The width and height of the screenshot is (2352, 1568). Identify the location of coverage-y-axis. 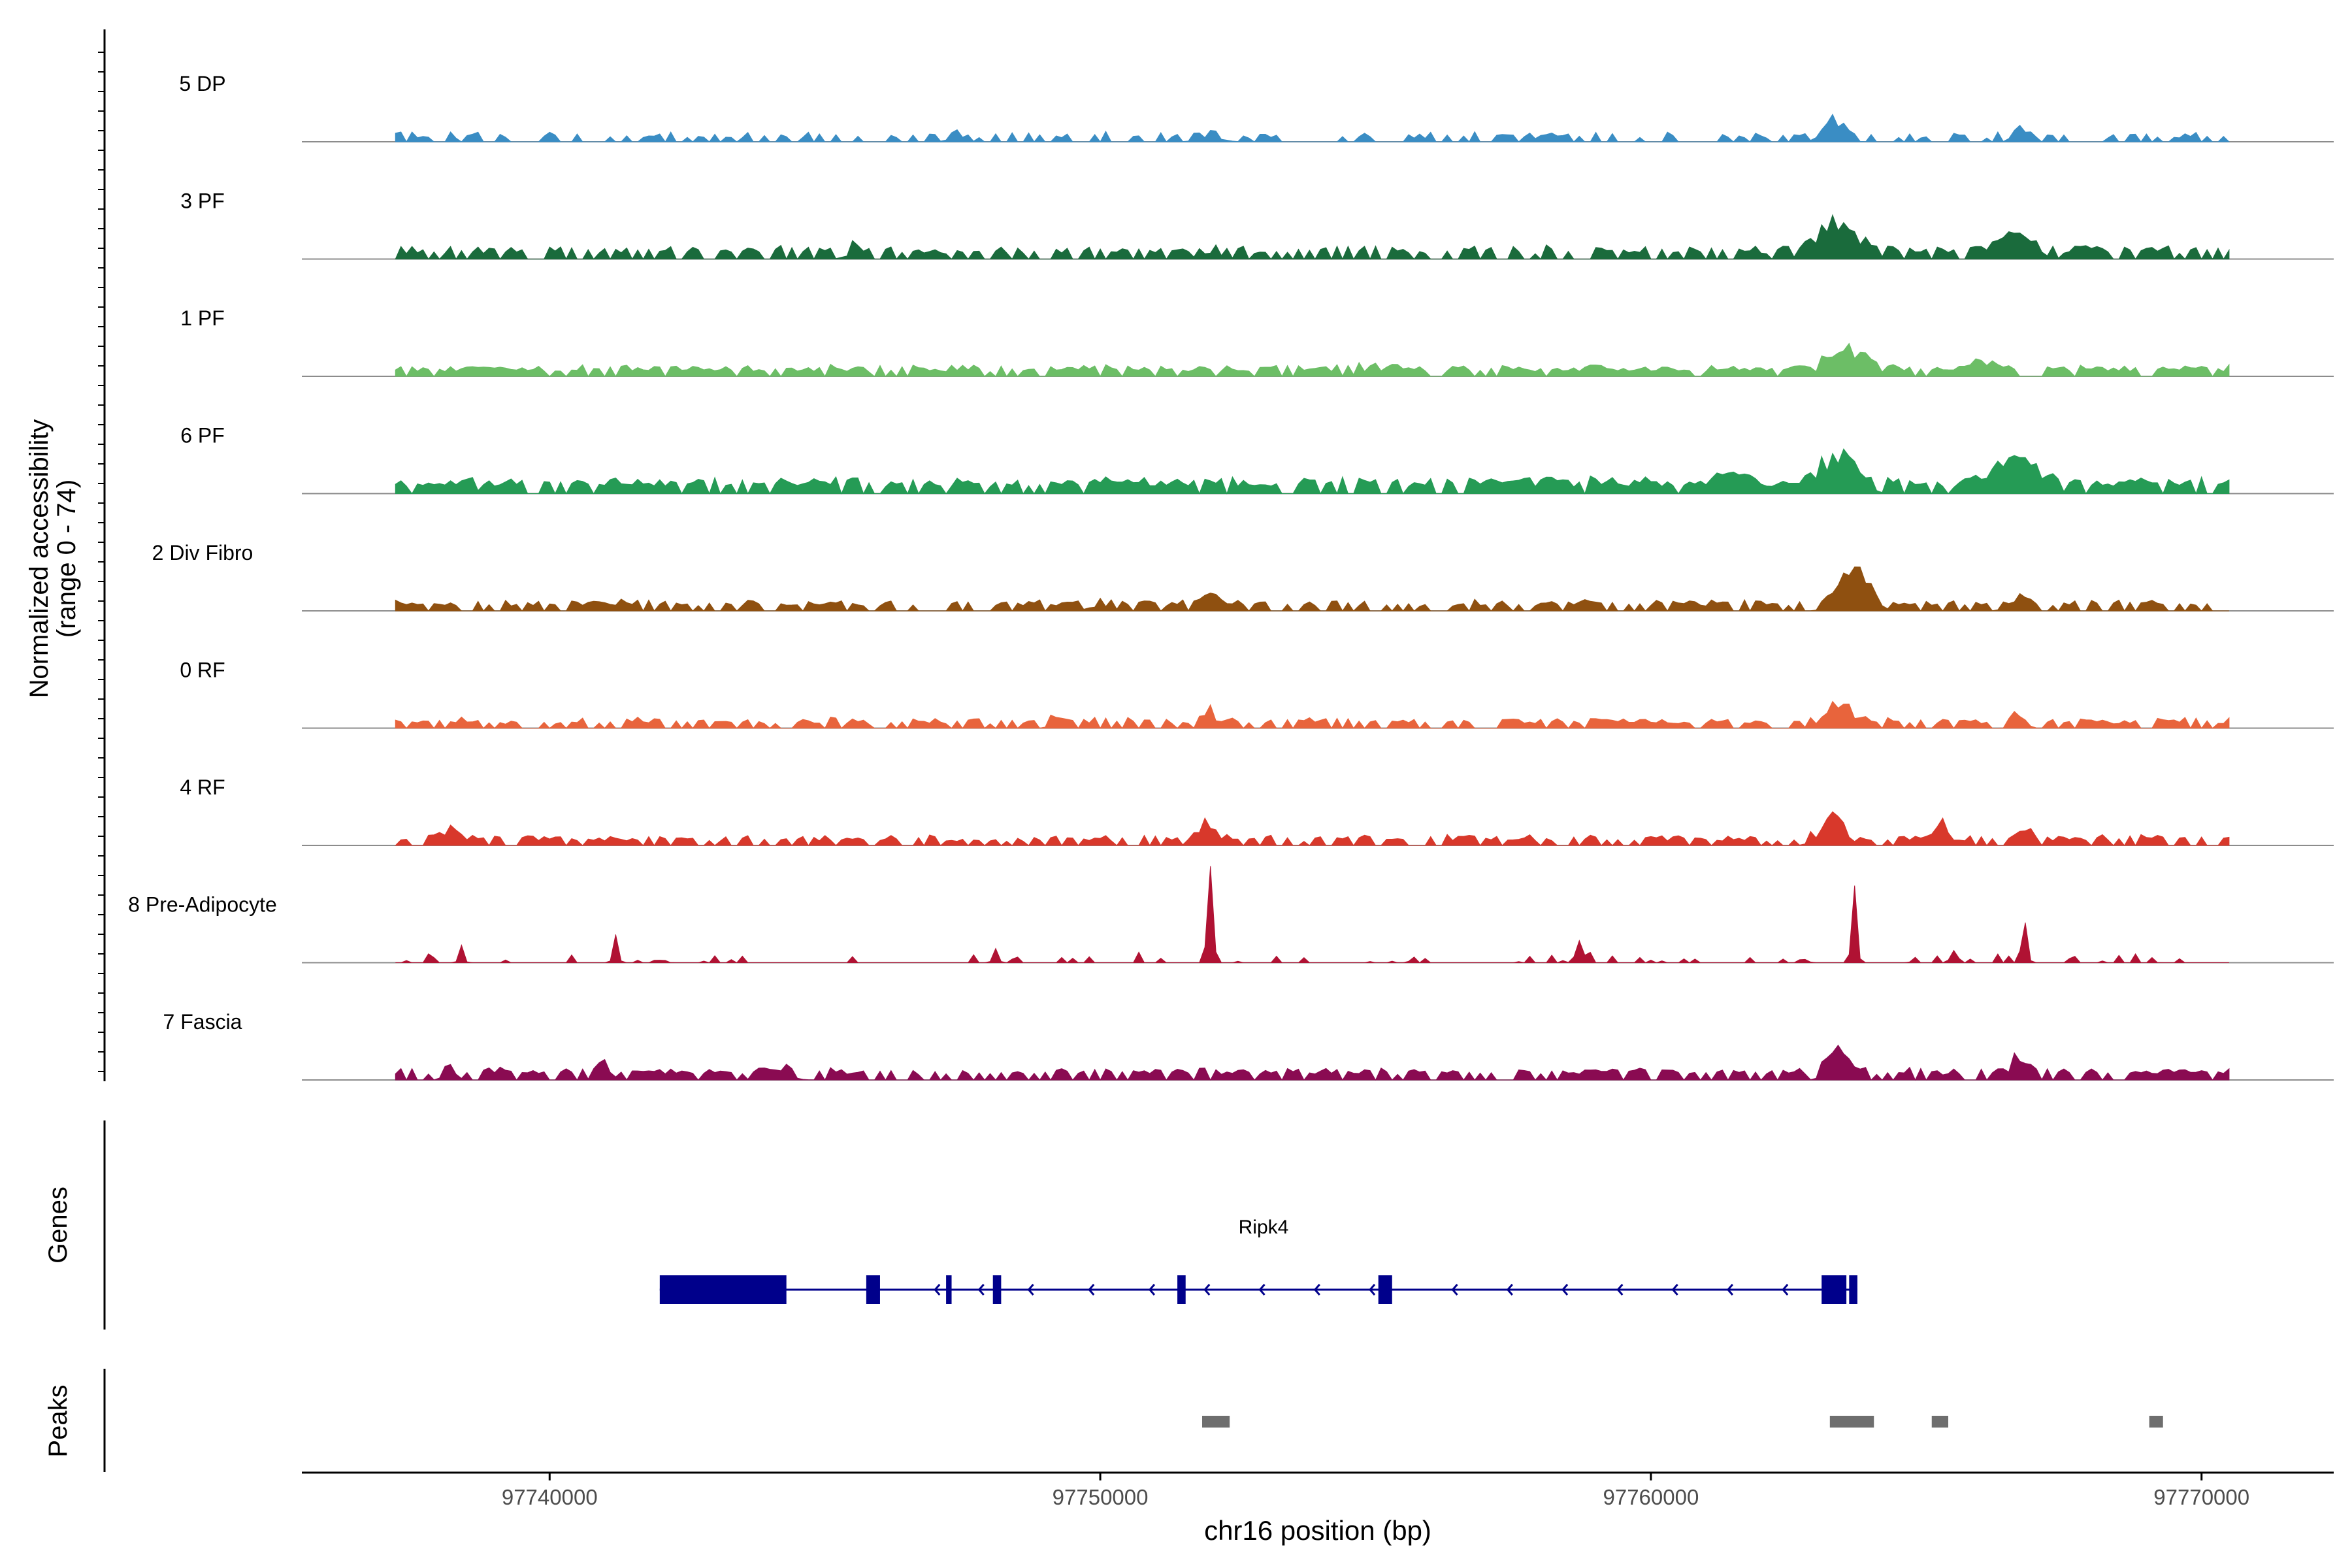
(102, 555).